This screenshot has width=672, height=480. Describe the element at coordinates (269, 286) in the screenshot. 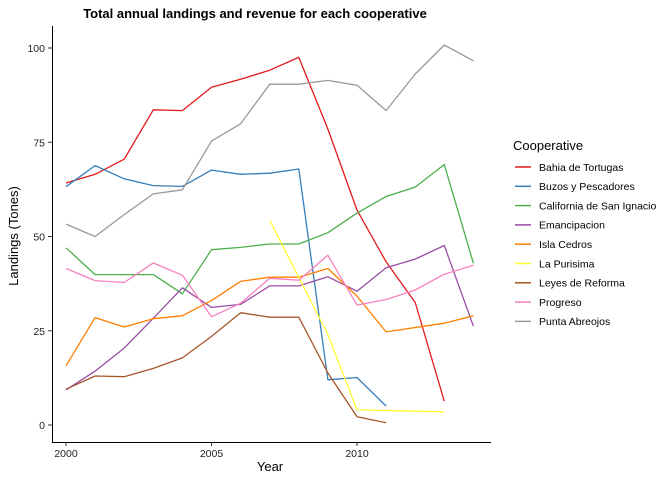

I see `series-line-progreso` at that location.